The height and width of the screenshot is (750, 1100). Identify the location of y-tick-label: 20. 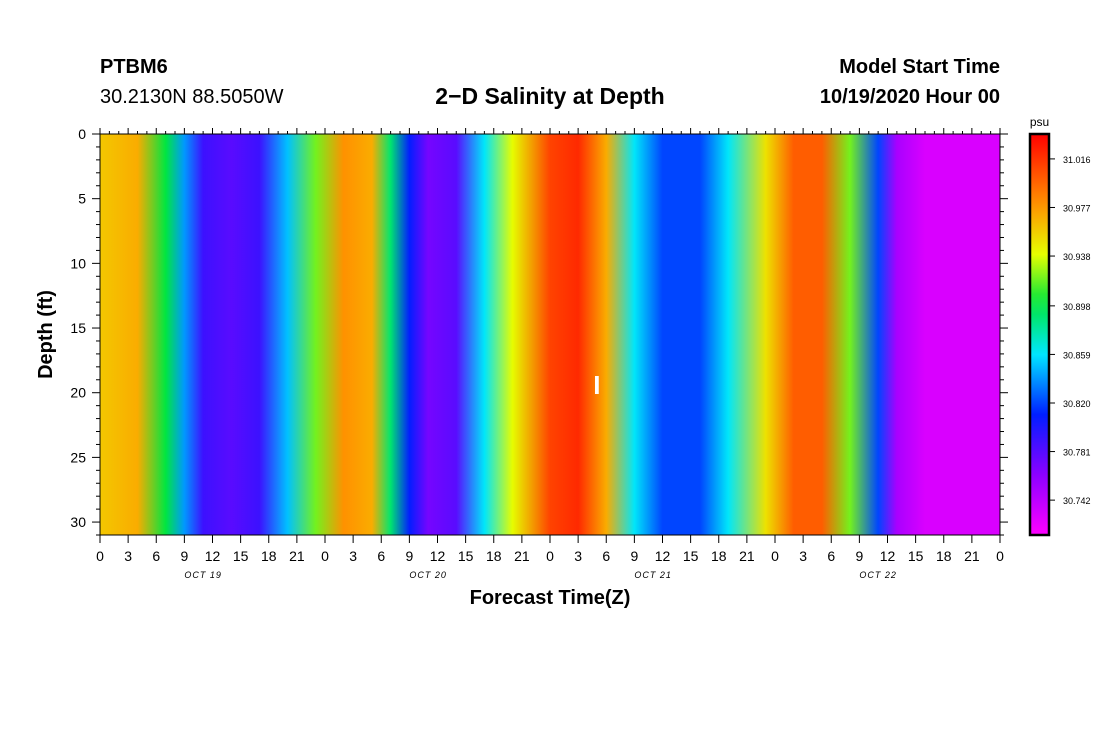
(78, 393).